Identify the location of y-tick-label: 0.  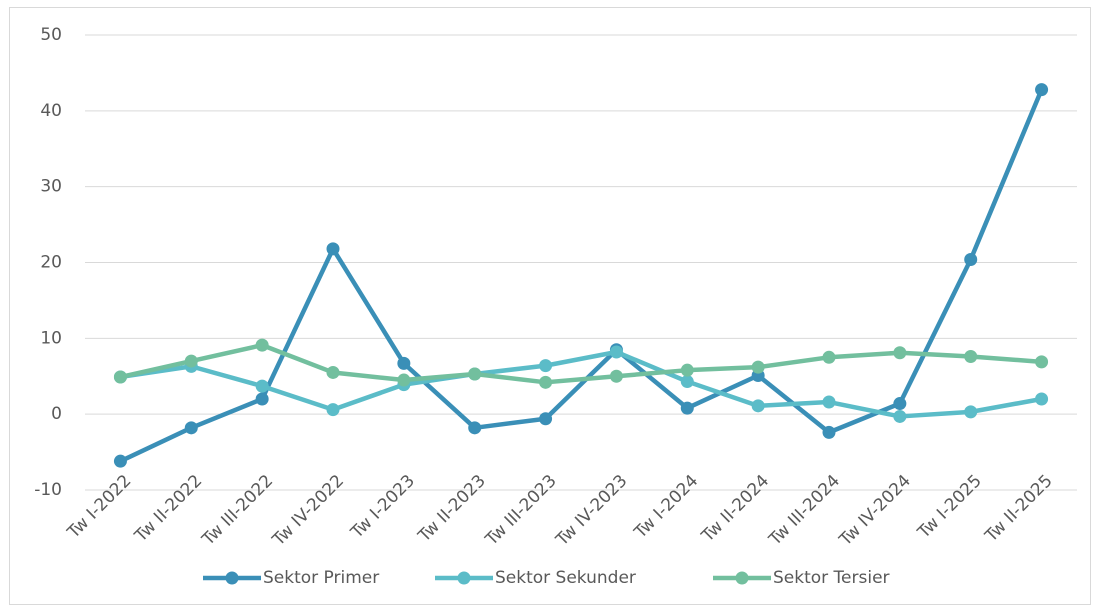
(56, 414).